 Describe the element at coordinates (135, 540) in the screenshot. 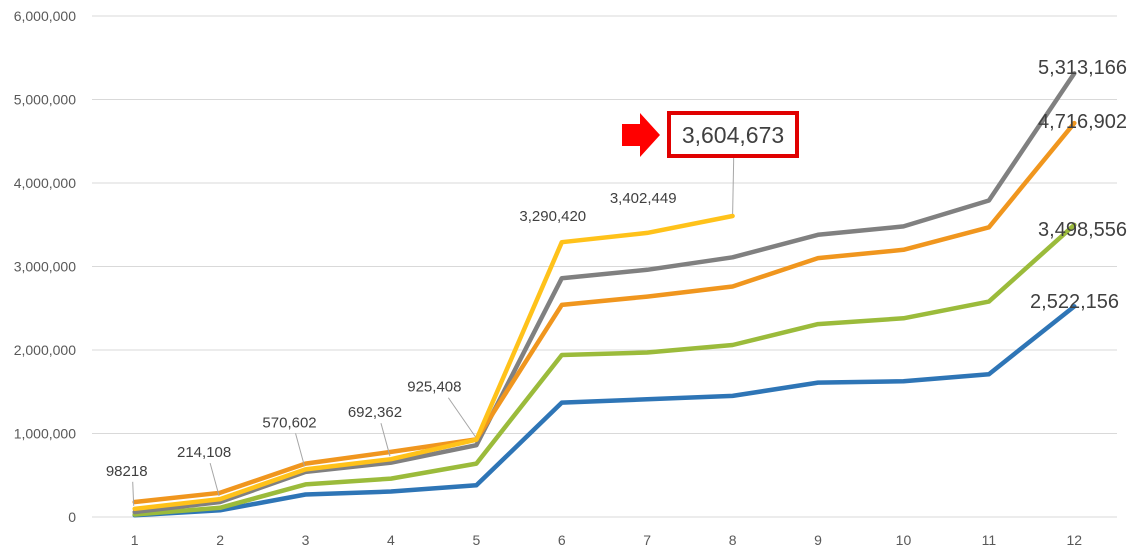

I see `x-tick-label: 1` at that location.